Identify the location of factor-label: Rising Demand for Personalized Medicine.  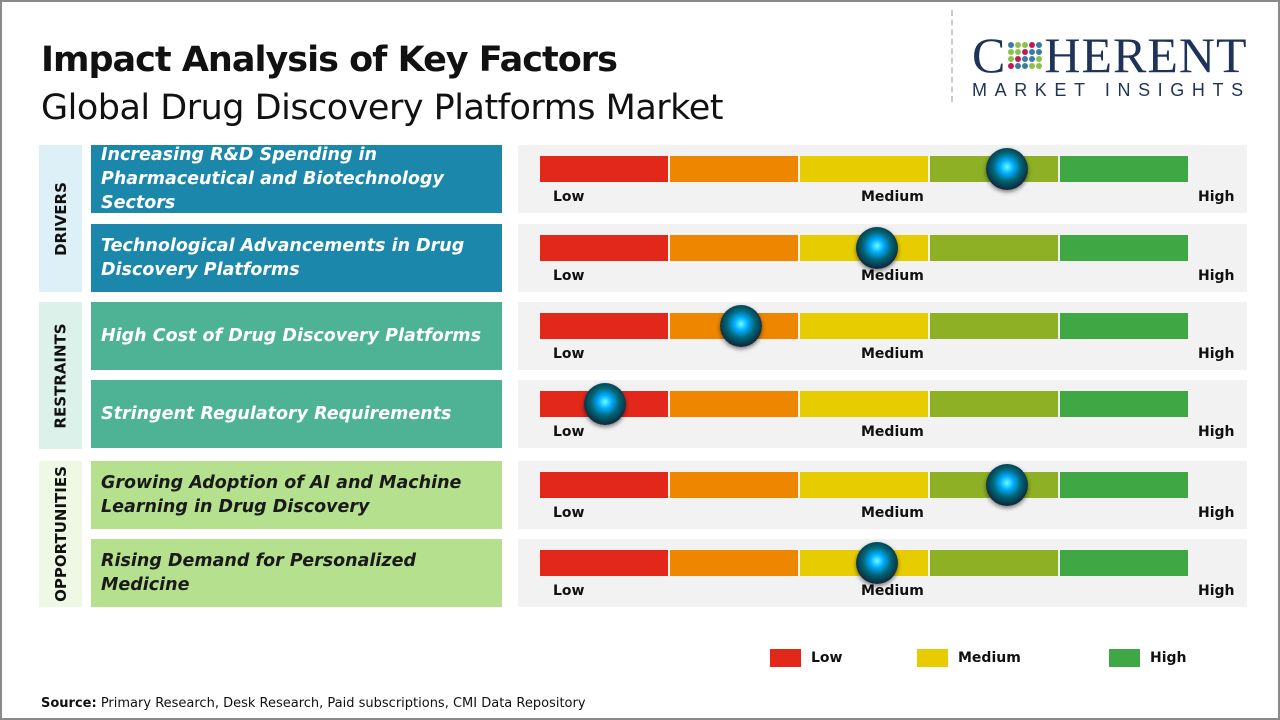
(296, 573).